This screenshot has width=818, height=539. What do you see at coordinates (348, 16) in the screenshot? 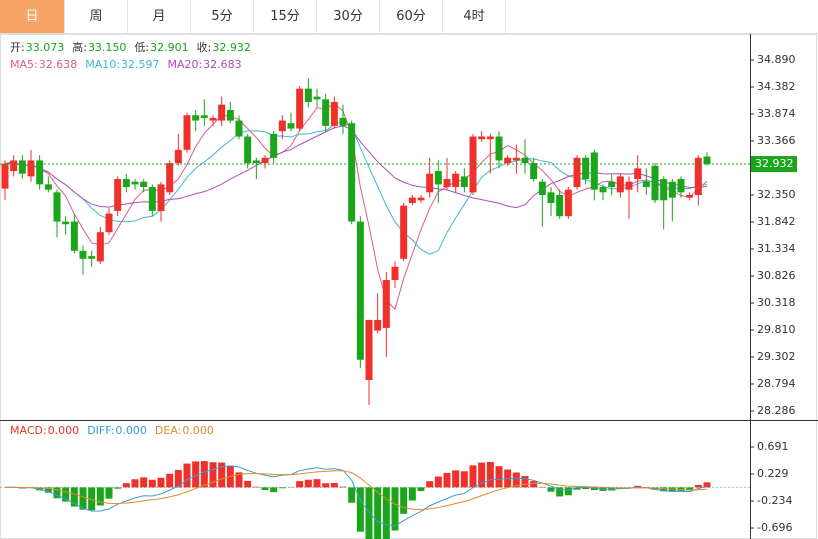
I see `period-tab: 30分` at bounding box center [348, 16].